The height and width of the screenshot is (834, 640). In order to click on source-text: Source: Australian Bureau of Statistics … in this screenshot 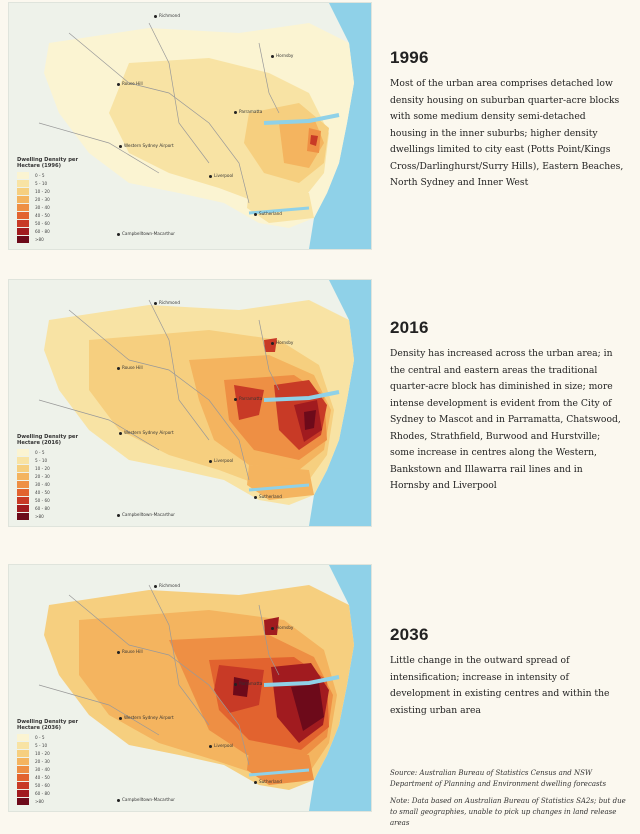, I will do `click(498, 778)`.